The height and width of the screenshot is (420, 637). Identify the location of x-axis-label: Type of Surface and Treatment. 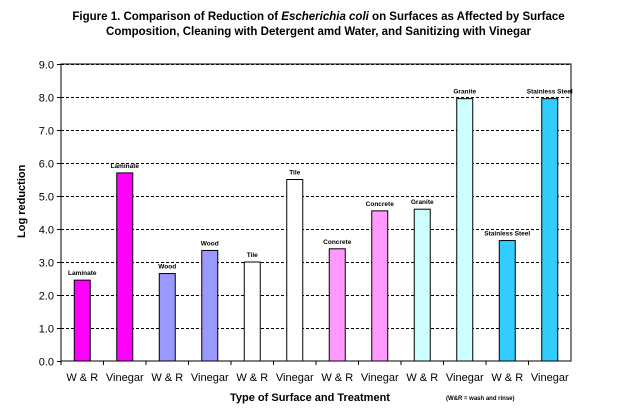
(310, 398).